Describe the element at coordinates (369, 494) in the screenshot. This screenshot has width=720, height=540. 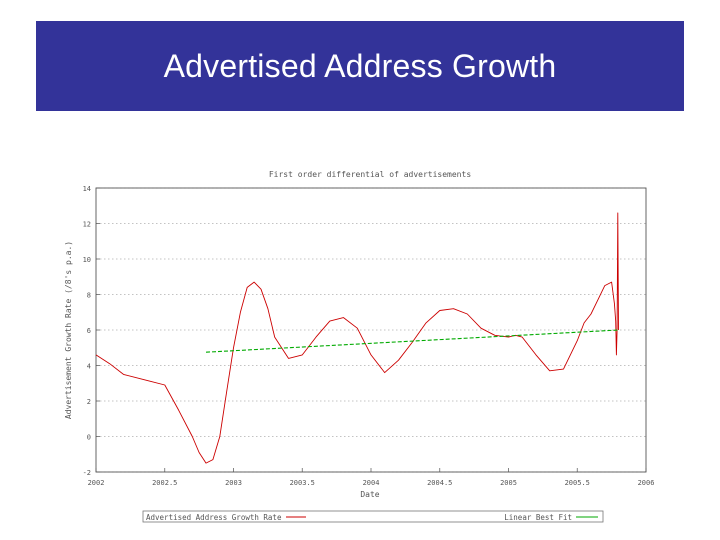
I see `x-axis-label: Date` at that location.